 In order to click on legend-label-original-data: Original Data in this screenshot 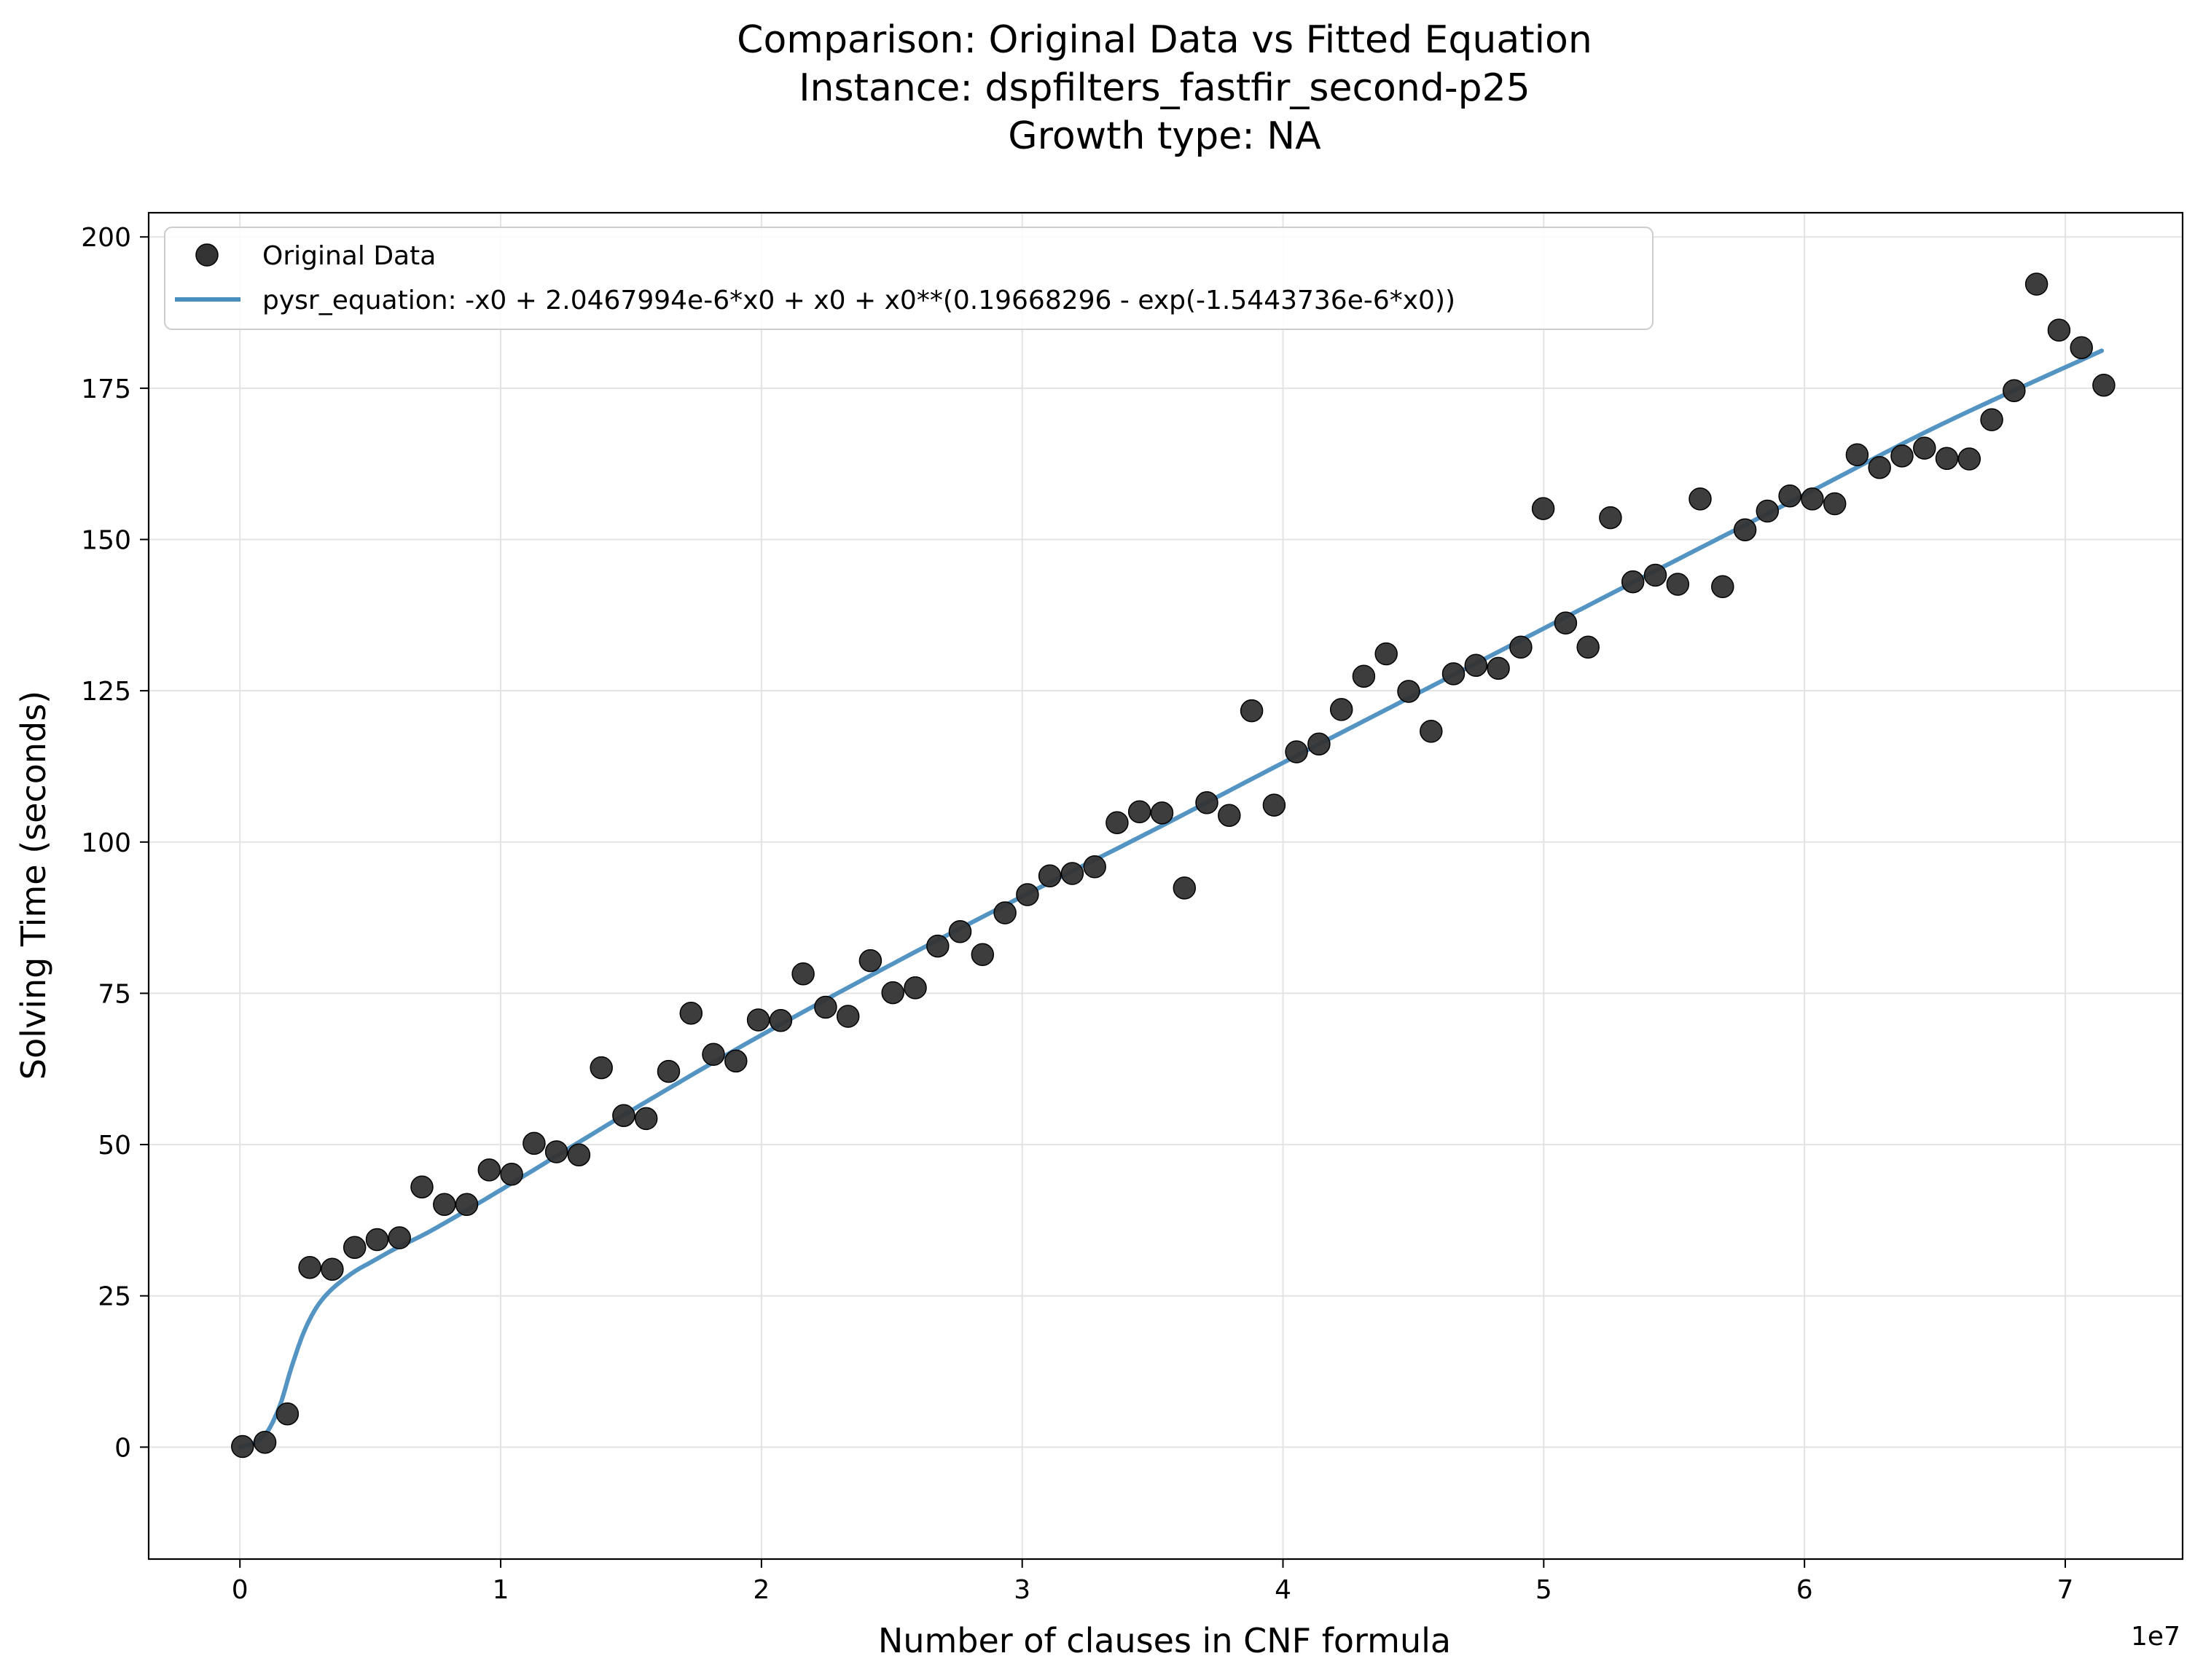, I will do `click(349, 256)`.